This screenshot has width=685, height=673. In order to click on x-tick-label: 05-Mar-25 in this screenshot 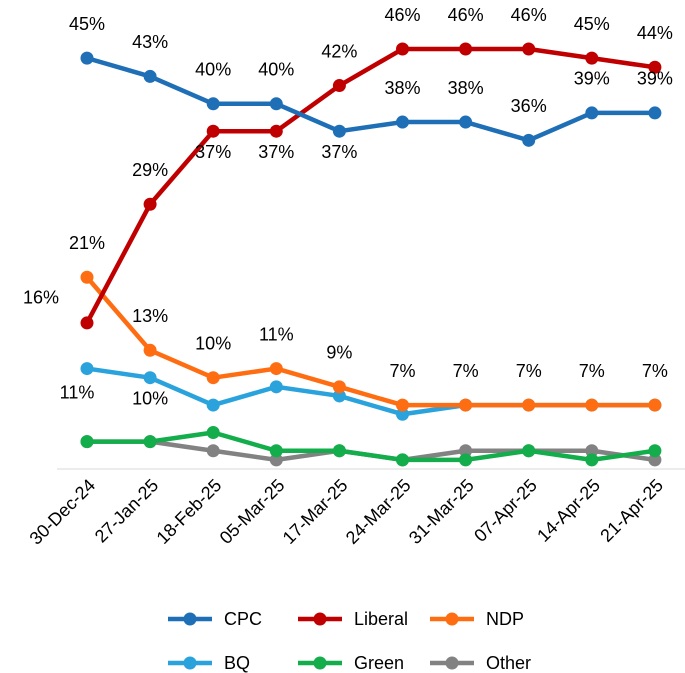, I will do `click(252, 511)`.